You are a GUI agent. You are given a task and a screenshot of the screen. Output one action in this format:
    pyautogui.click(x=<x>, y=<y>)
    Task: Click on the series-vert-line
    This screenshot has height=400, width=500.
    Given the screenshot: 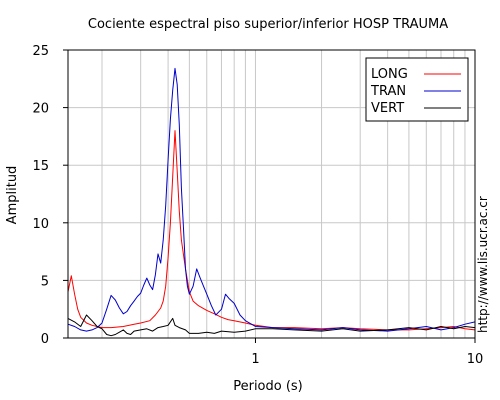 What is the action you would take?
    pyautogui.click(x=271, y=325)
    